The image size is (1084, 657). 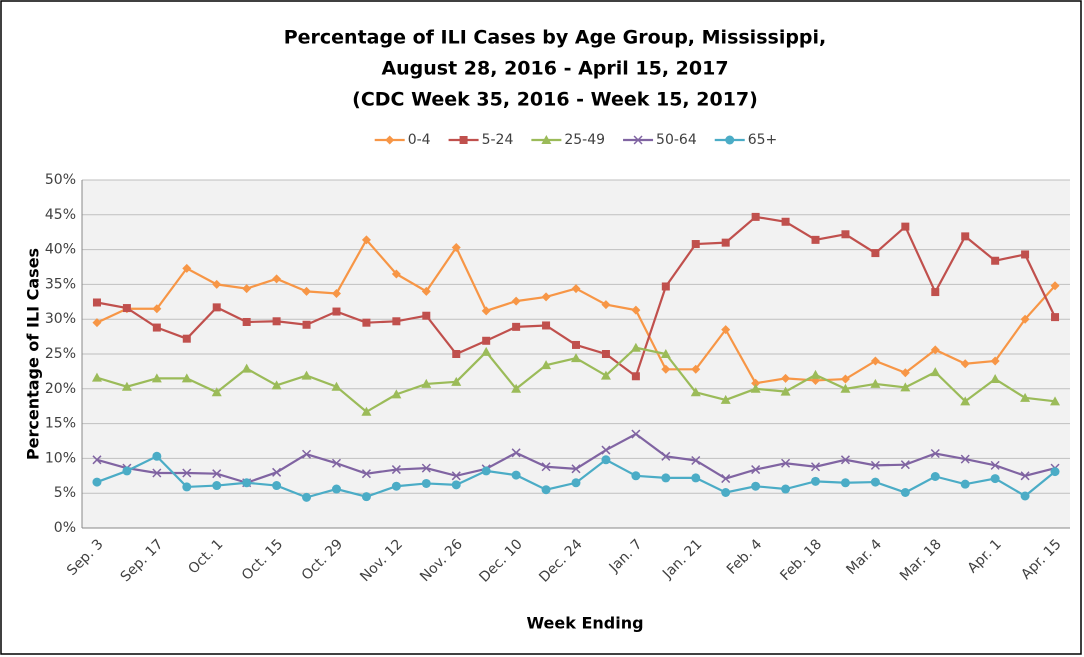 I want to click on y-tick-label: 0%, so click(x=65, y=528).